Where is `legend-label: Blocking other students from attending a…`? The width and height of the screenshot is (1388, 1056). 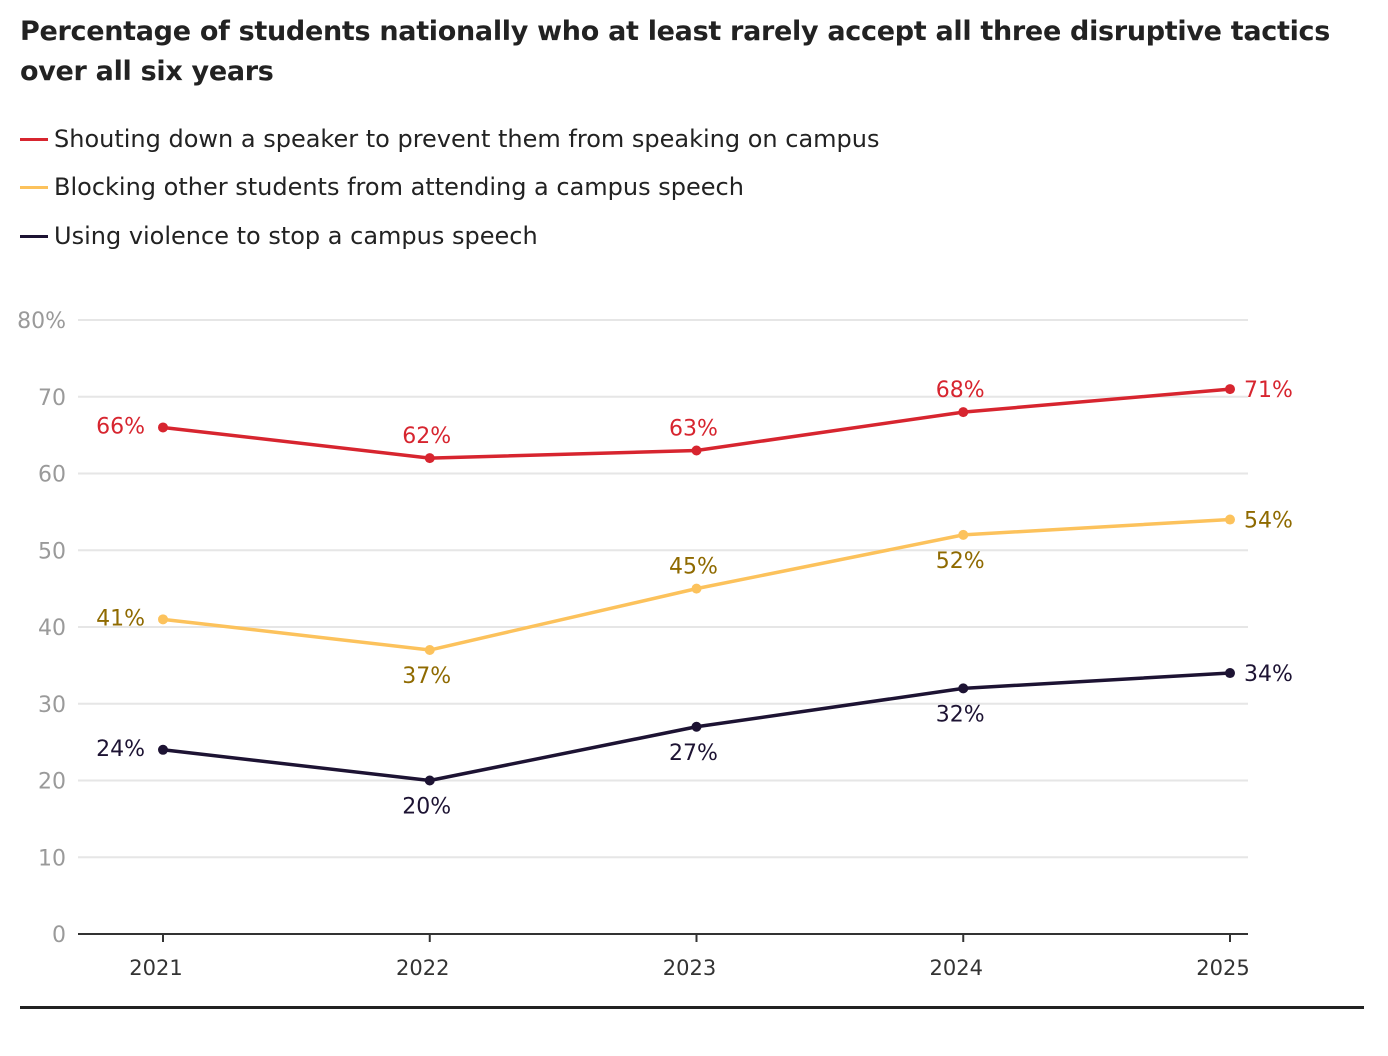
legend-label: Blocking other students from attending a… is located at coordinates (399, 187).